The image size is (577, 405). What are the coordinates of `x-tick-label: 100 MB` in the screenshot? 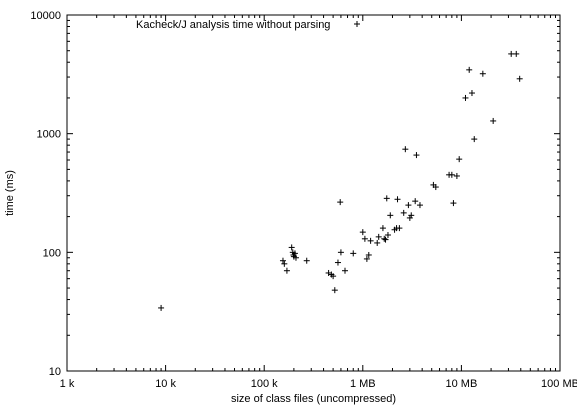 It's located at (559, 384).